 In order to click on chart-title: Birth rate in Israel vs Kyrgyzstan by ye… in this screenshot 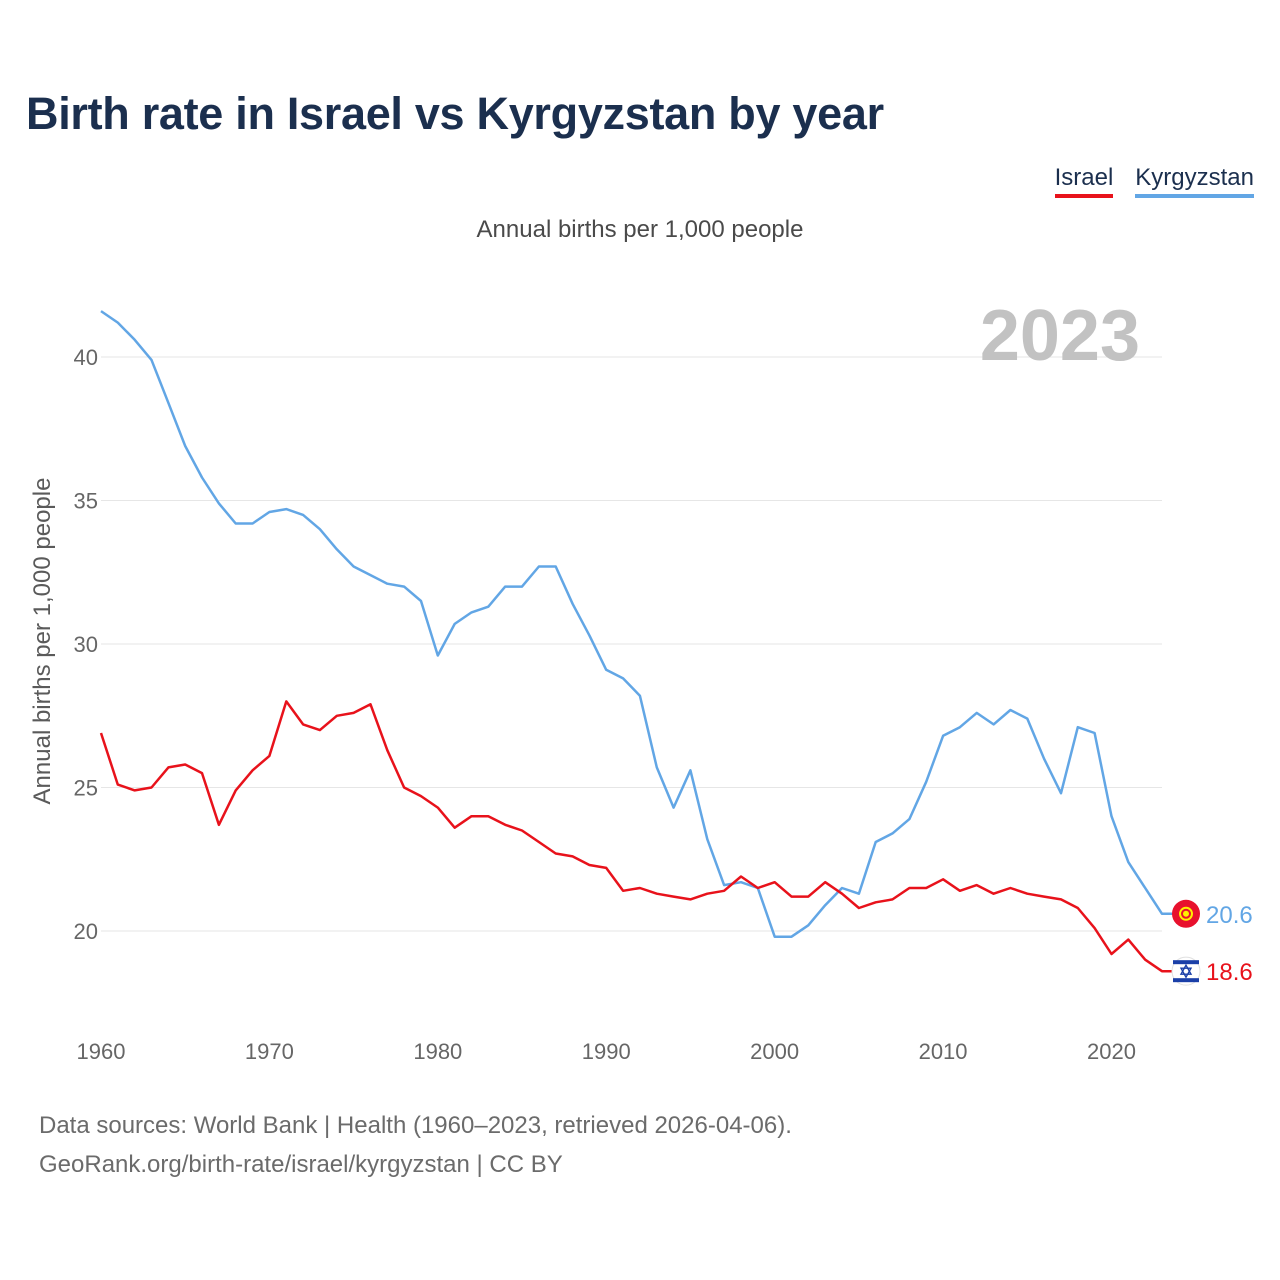, I will do `click(455, 113)`.